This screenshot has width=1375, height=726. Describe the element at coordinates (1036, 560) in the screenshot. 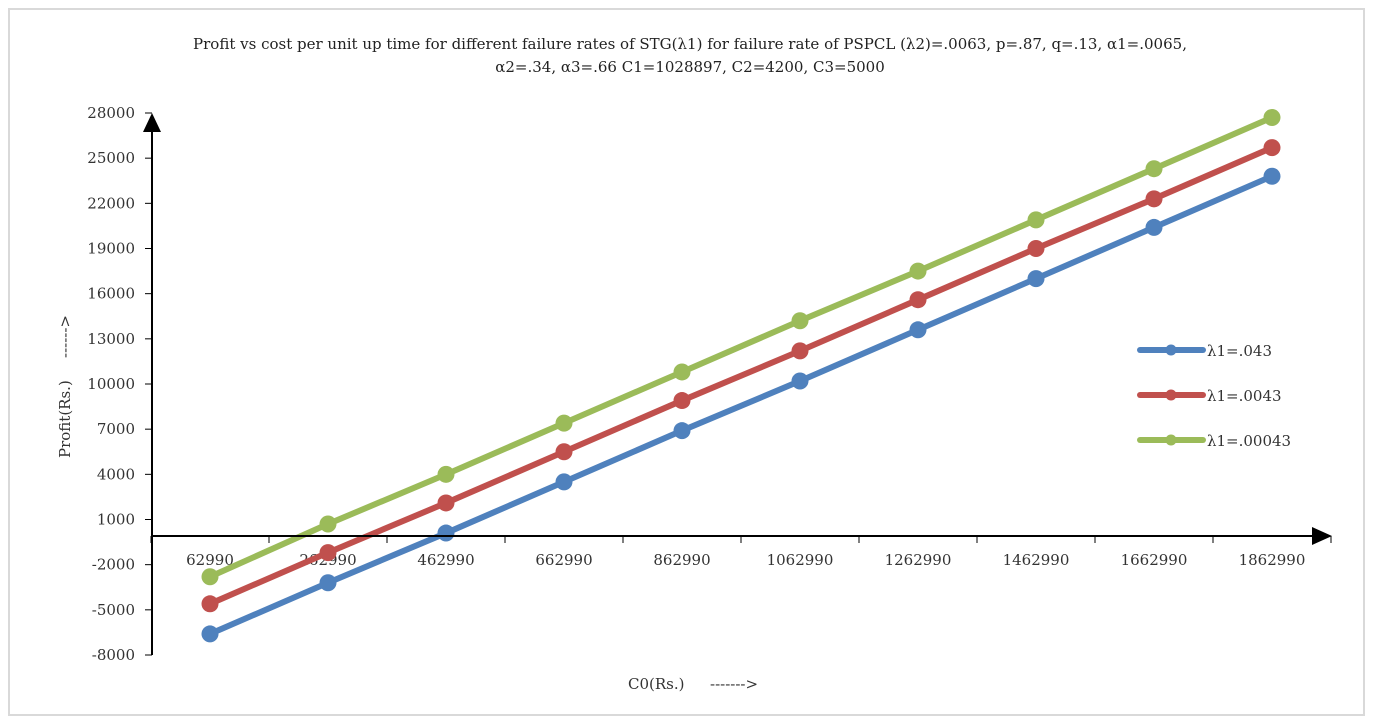

I see `x-tick-label: 1462990` at that location.